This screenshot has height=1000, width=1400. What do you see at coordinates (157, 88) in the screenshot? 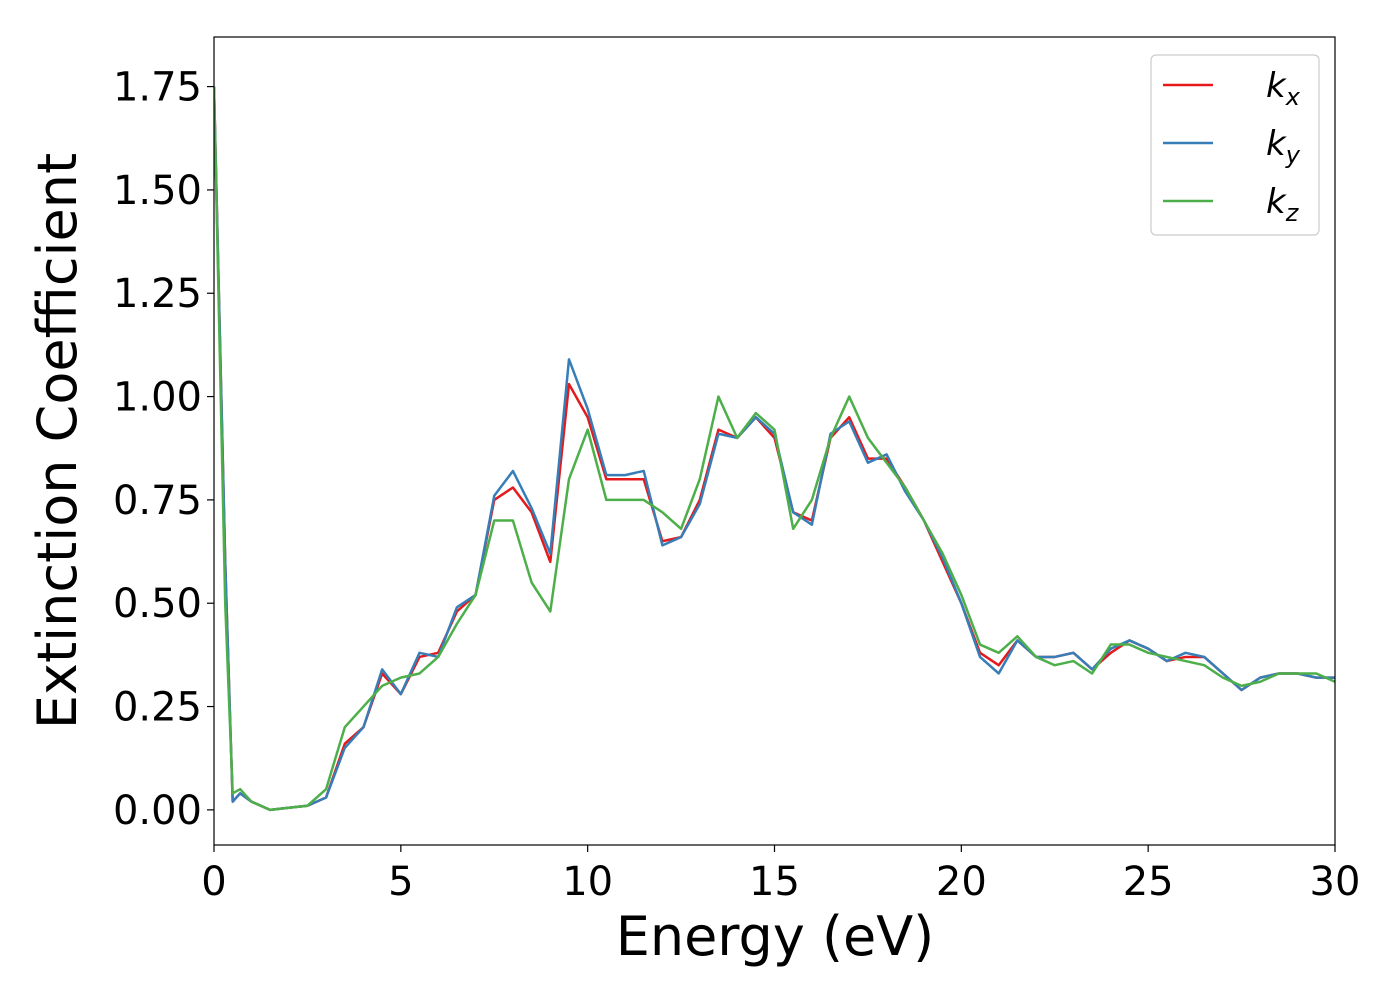
I see `y-tick-label: 1.75` at bounding box center [157, 88].